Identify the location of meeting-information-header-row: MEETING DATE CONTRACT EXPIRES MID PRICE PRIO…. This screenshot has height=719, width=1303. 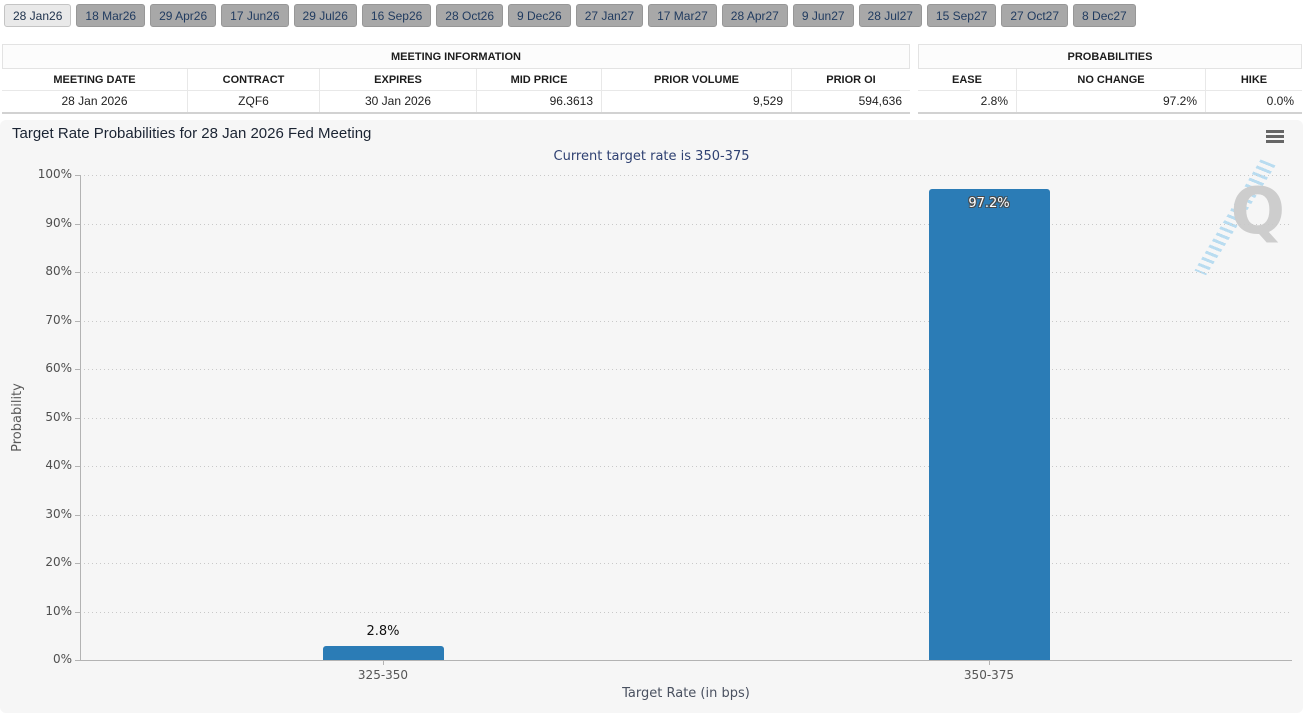
(456, 80).